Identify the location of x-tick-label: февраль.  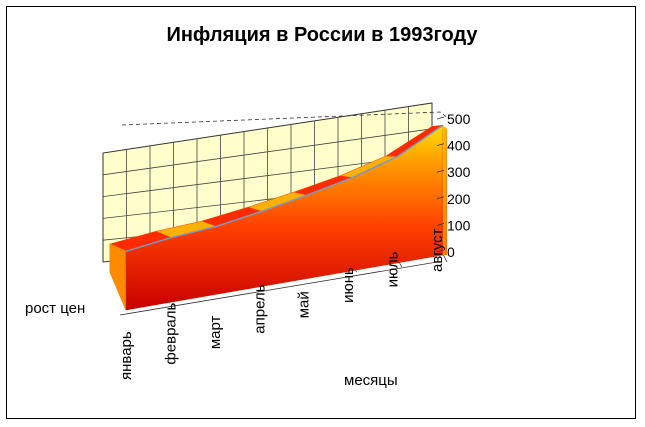
(170, 333).